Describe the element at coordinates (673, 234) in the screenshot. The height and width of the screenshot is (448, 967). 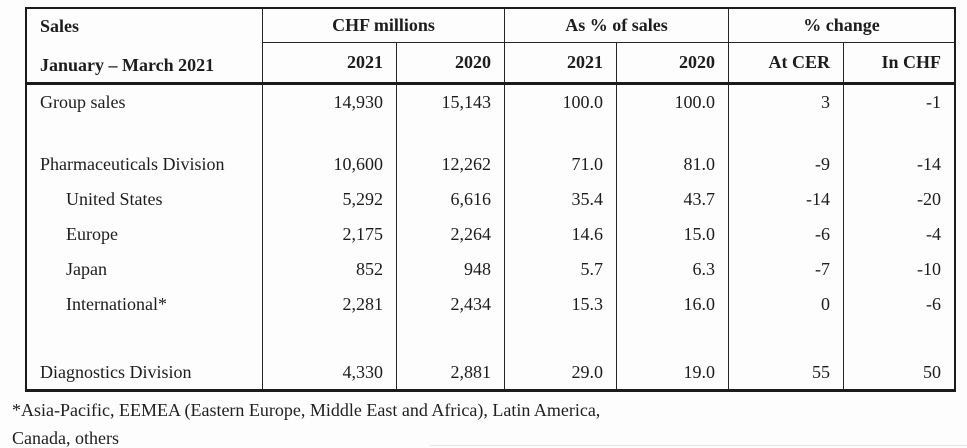
I see `value-cell: 15.0` at that location.